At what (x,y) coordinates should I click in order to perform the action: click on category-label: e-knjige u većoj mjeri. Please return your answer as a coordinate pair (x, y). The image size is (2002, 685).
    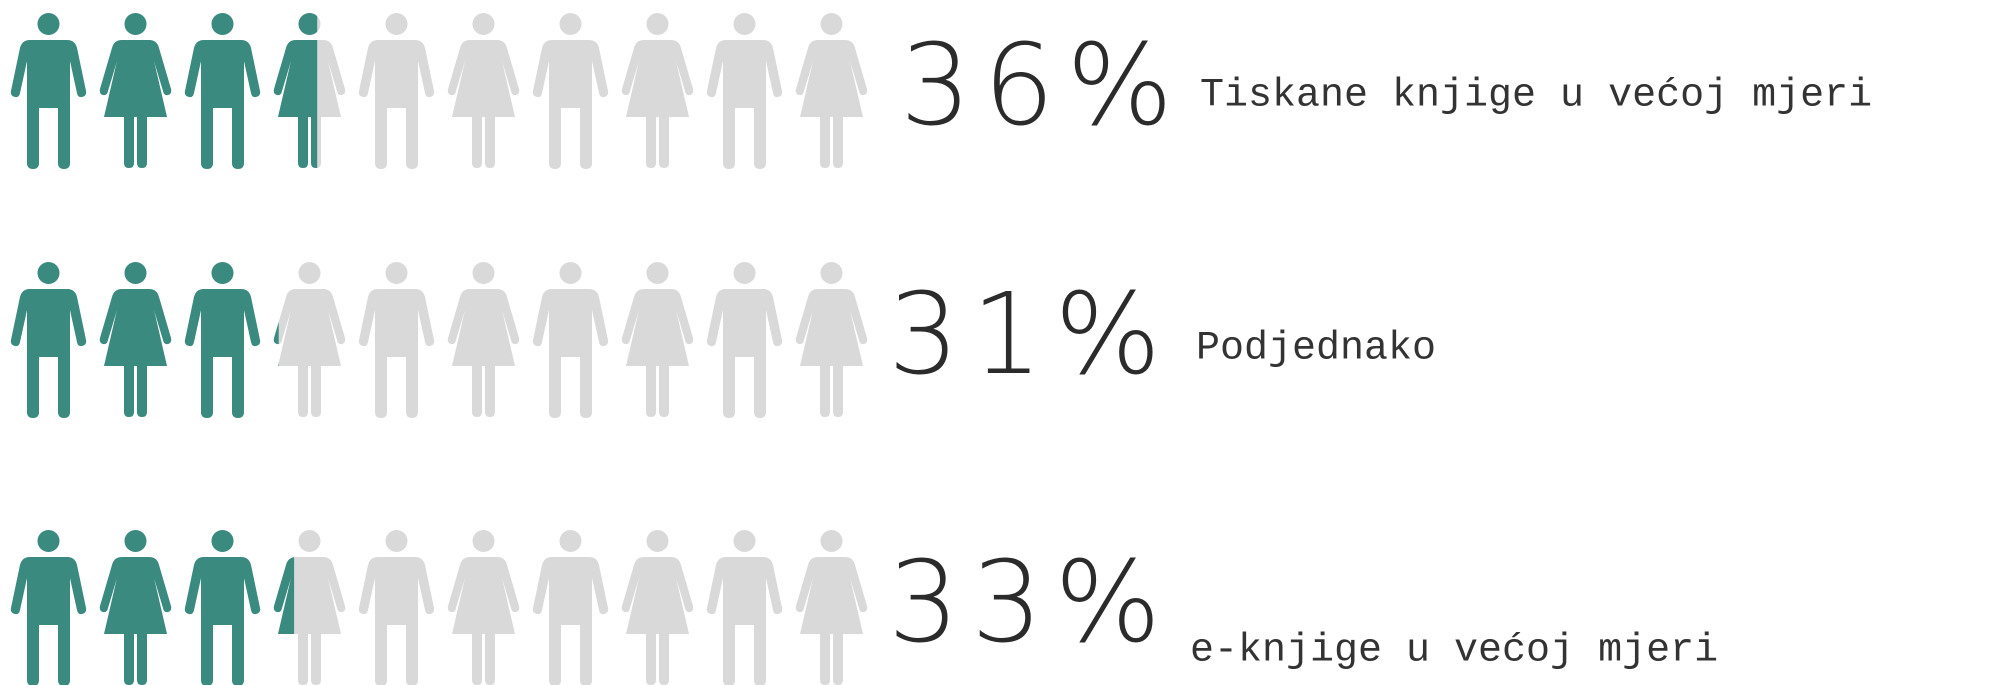
    Looking at the image, I should click on (1454, 651).